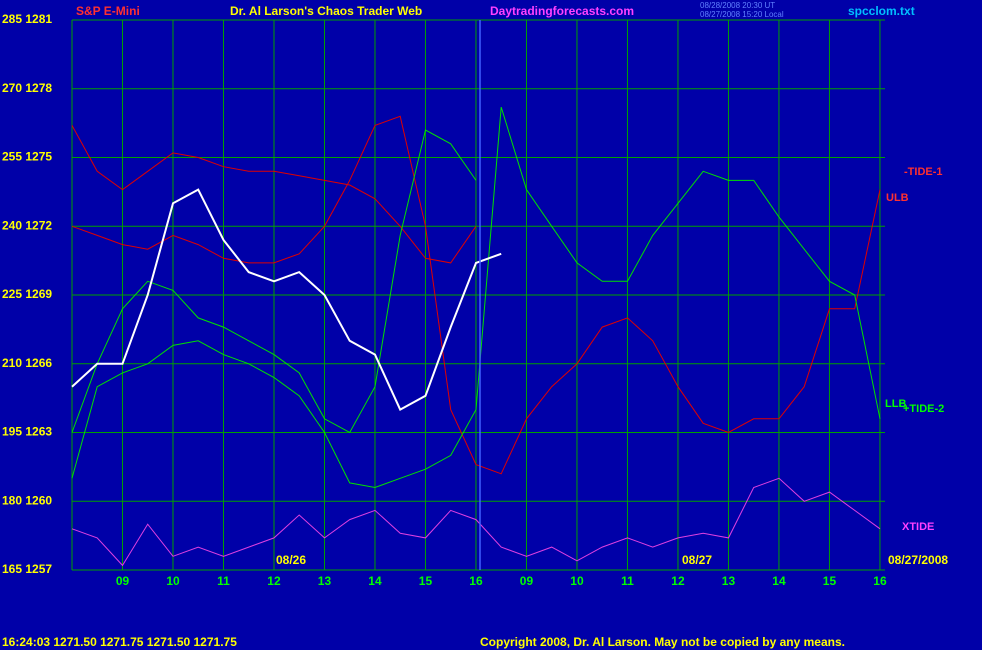  What do you see at coordinates (27, 363) in the screenshot?
I see `y-tick-label: 210 1266` at bounding box center [27, 363].